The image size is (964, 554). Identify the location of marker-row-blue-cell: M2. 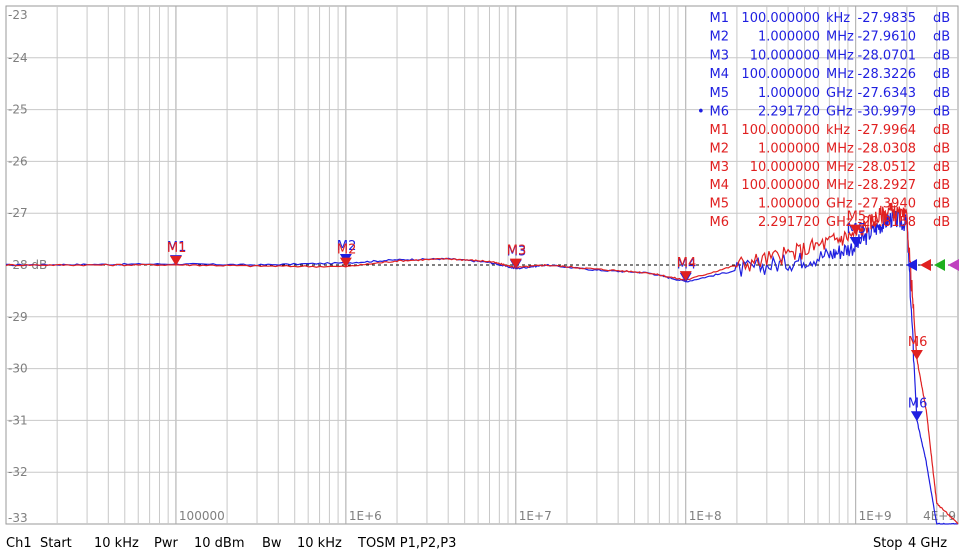
(720, 37).